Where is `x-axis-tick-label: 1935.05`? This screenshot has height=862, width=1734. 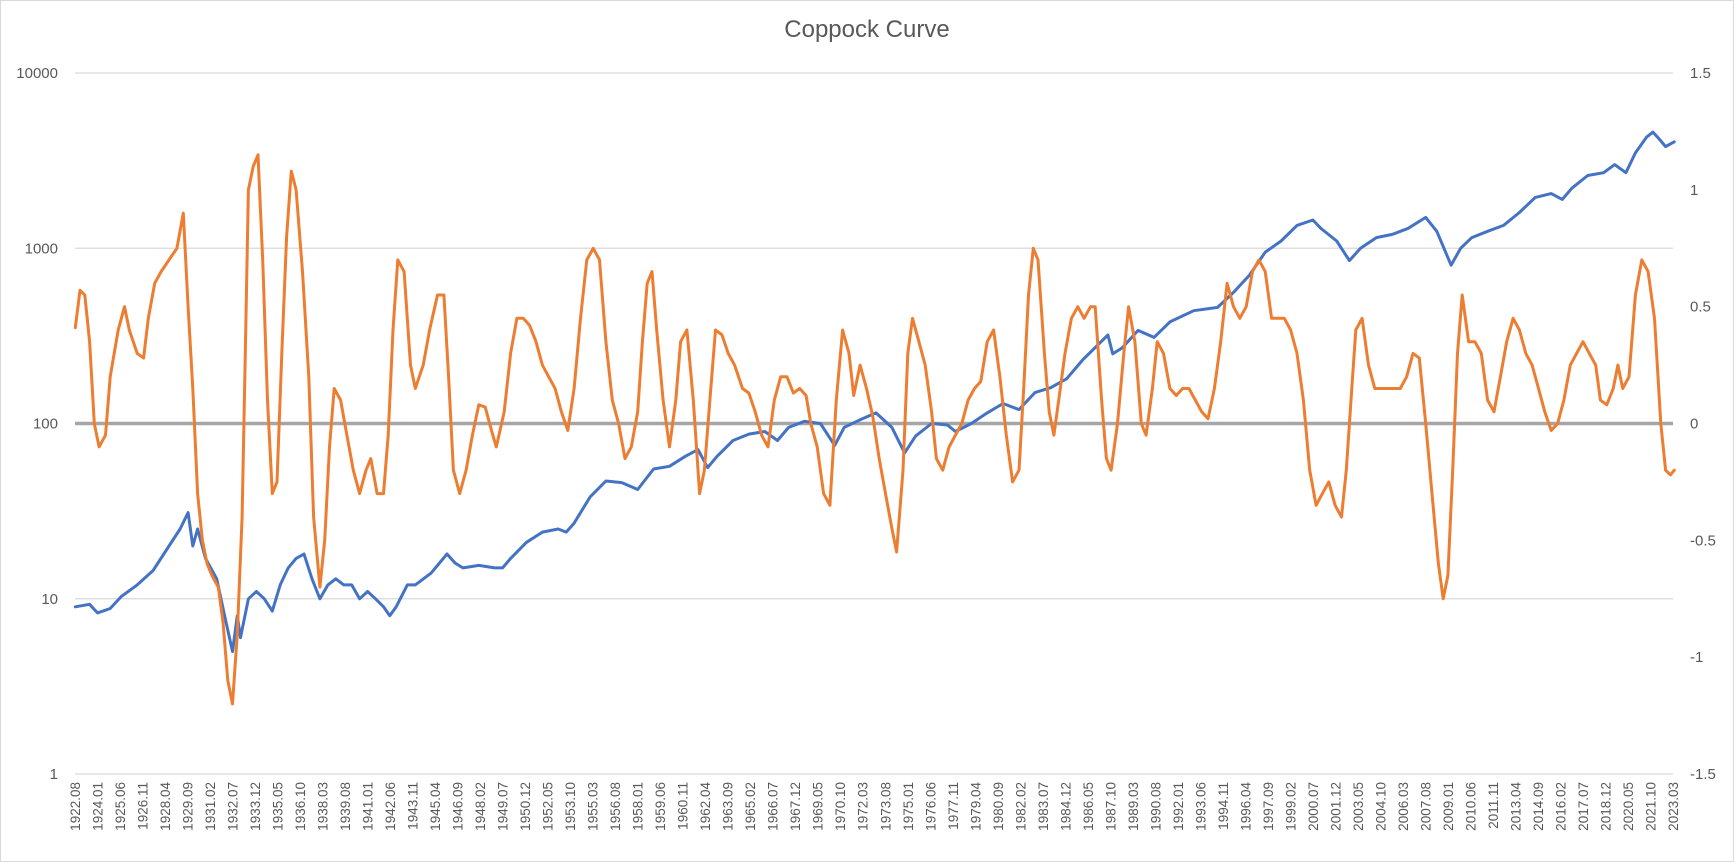
x-axis-tick-label: 1935.05 is located at coordinates (278, 806).